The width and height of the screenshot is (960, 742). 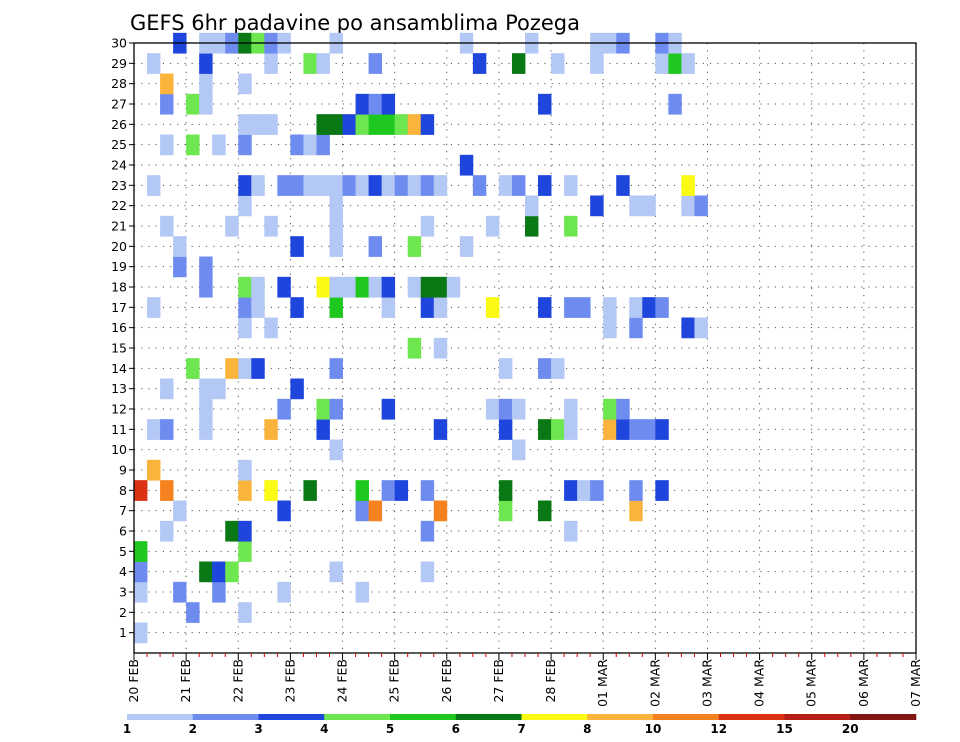 What do you see at coordinates (119, 144) in the screenshot?
I see `y-tick-label: 25` at bounding box center [119, 144].